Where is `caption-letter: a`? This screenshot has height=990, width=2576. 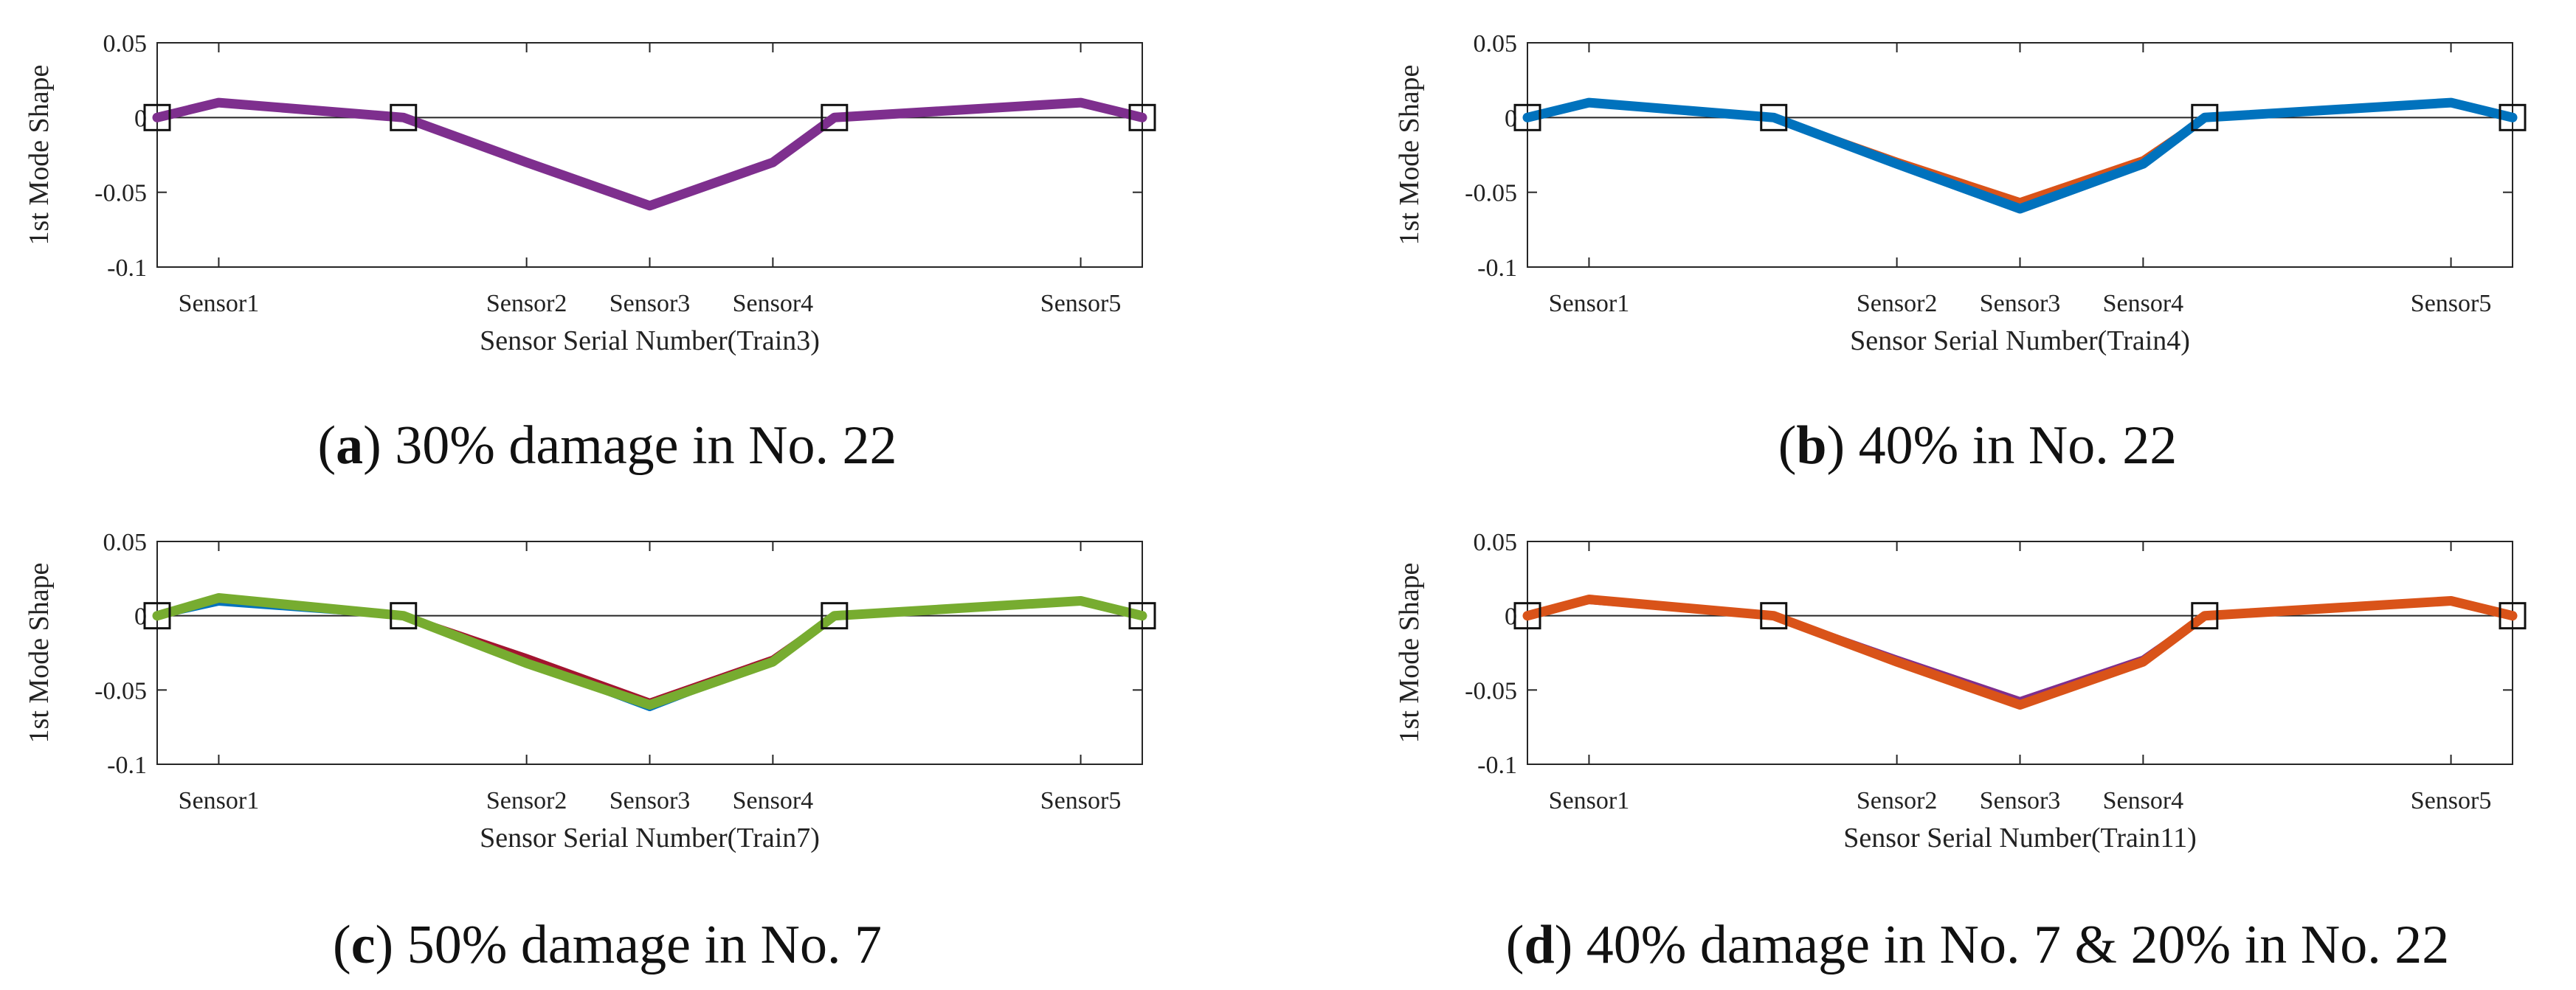
caption-letter: a is located at coordinates (349, 445).